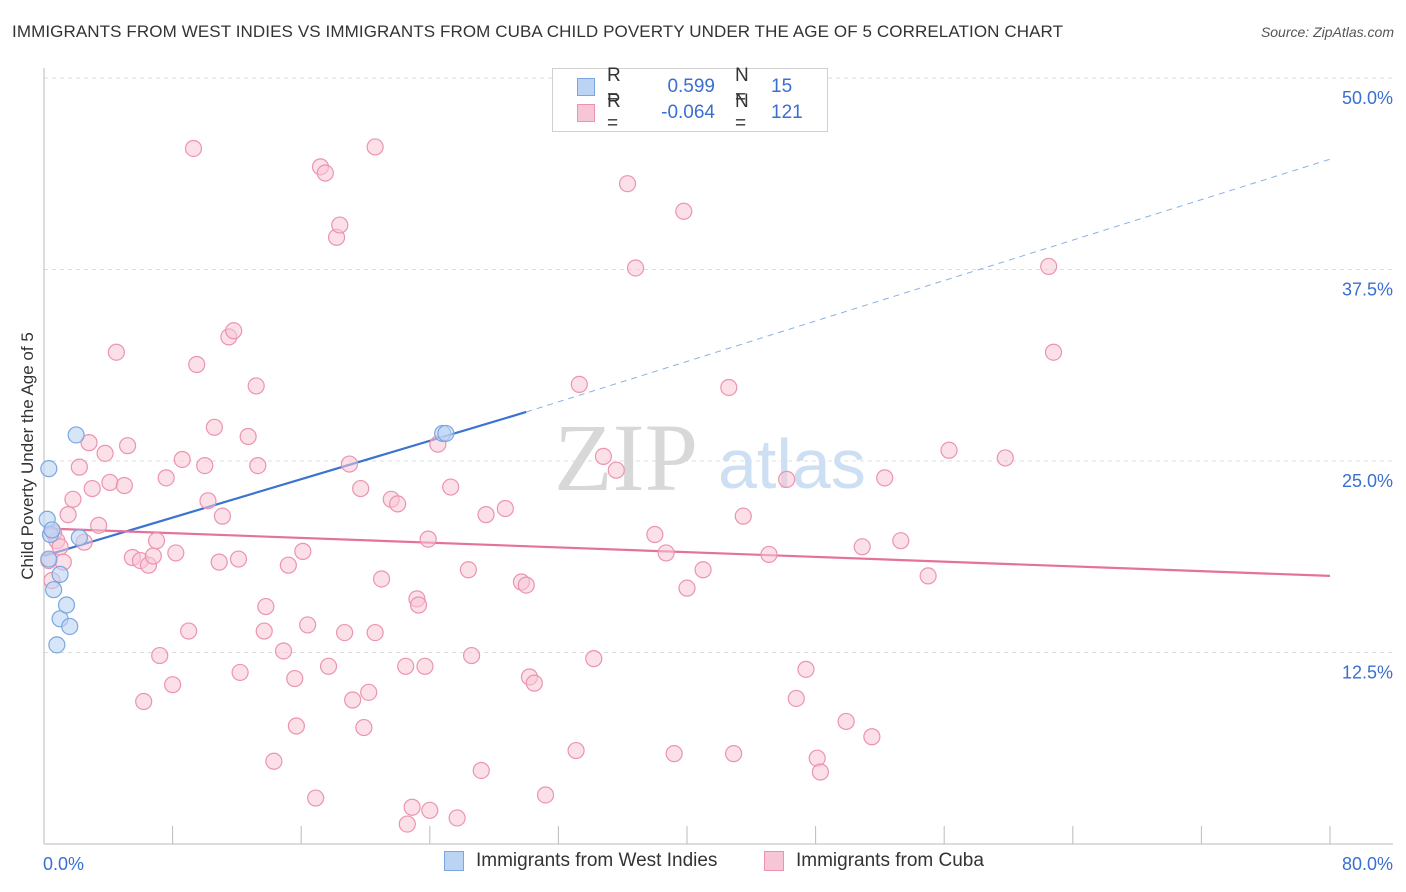  I want to click on x-tick-label-min: 0.0%, so click(63, 864).